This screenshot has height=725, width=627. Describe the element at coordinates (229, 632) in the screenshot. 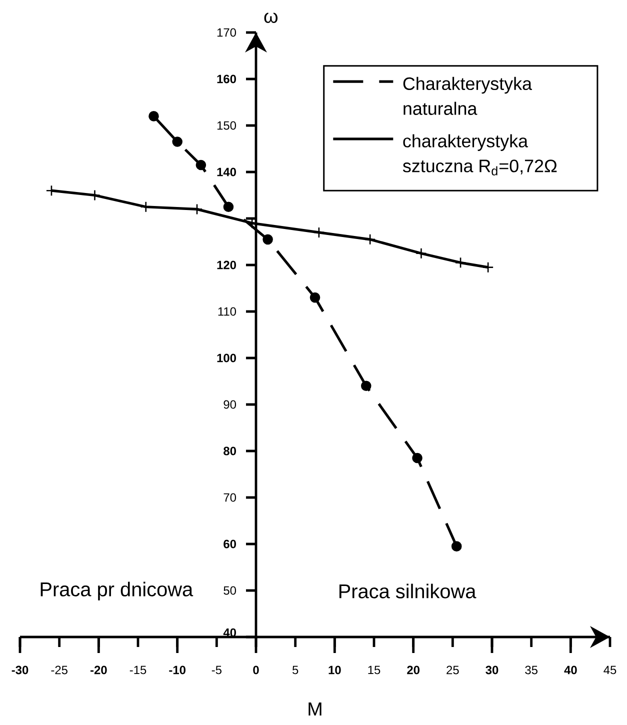

I see `y-tick-label: 40` at that location.